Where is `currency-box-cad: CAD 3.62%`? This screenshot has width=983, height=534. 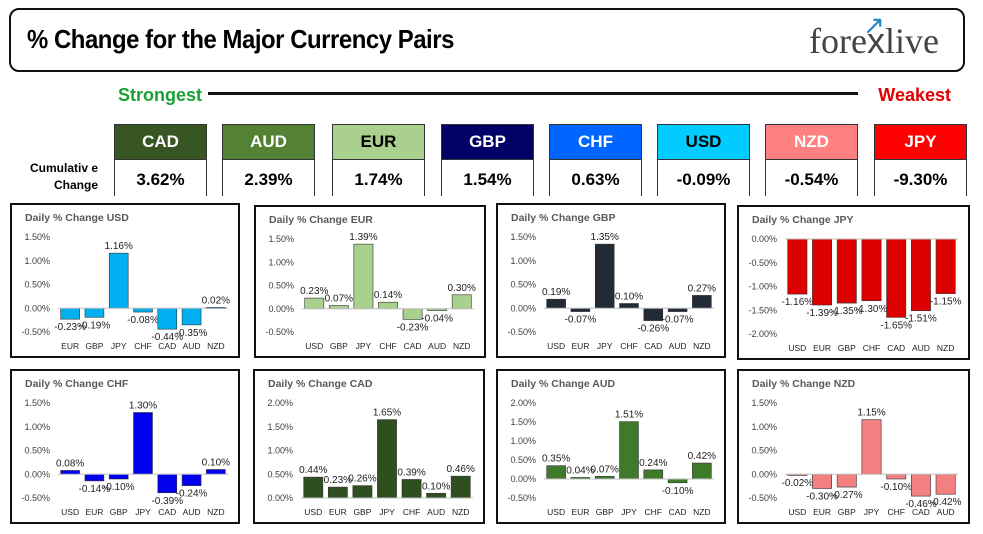
currency-box-cad: CAD 3.62% is located at coordinates (160, 160).